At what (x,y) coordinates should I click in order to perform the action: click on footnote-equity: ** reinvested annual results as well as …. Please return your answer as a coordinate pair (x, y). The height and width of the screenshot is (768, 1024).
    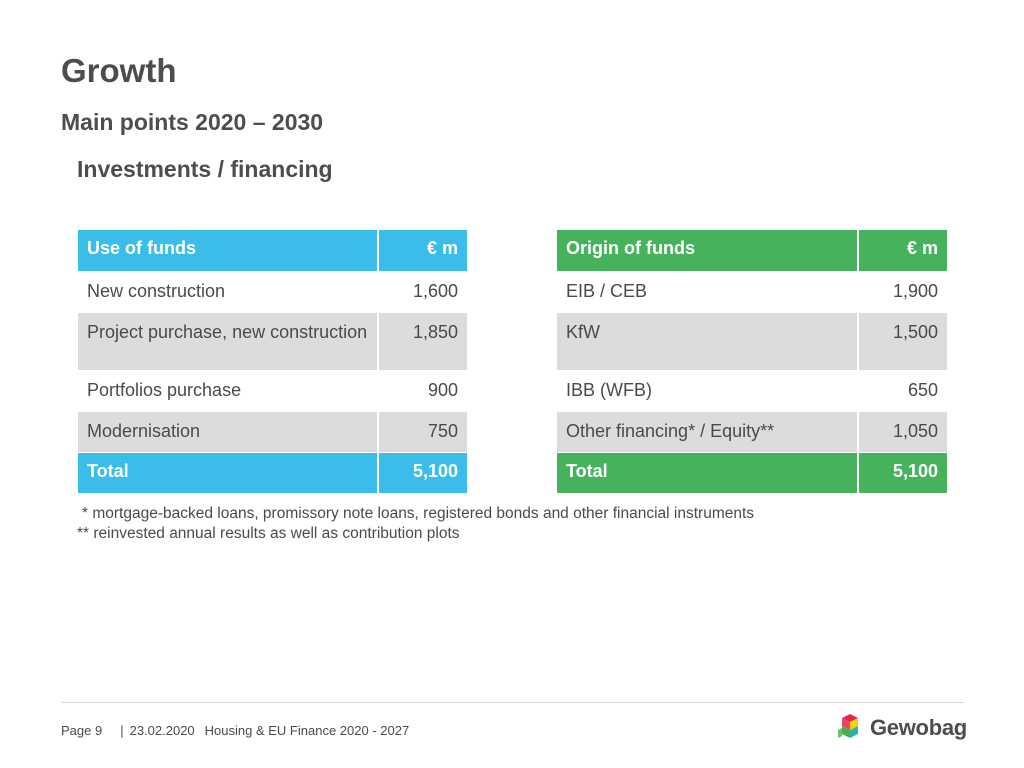
    Looking at the image, I should click on (268, 533).